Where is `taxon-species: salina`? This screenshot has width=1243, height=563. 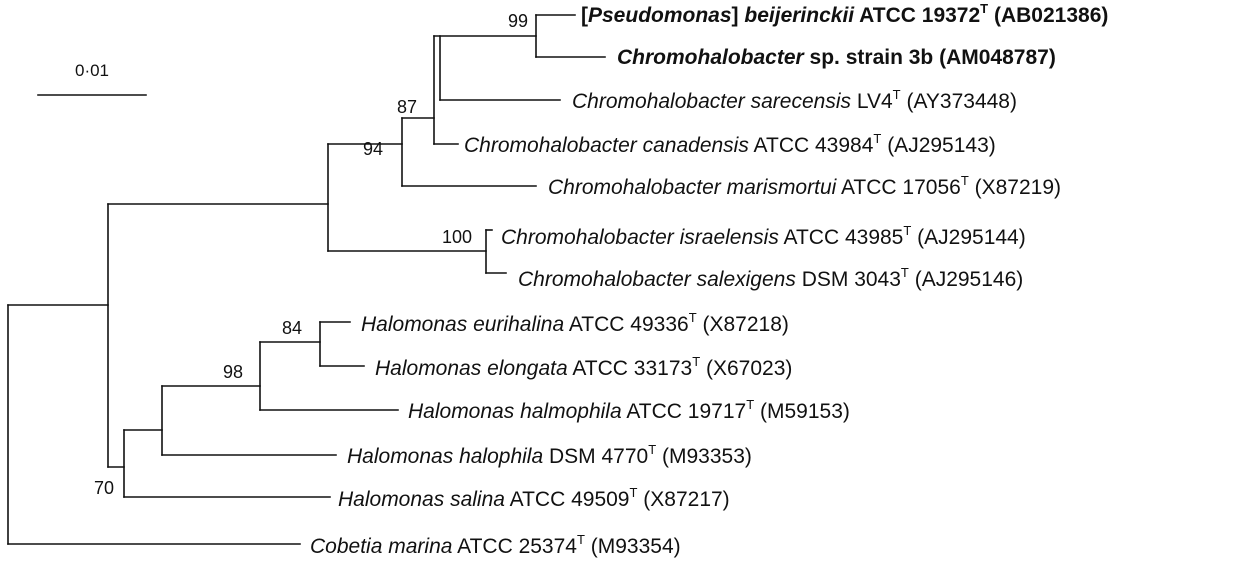
taxon-species: salina is located at coordinates (477, 499).